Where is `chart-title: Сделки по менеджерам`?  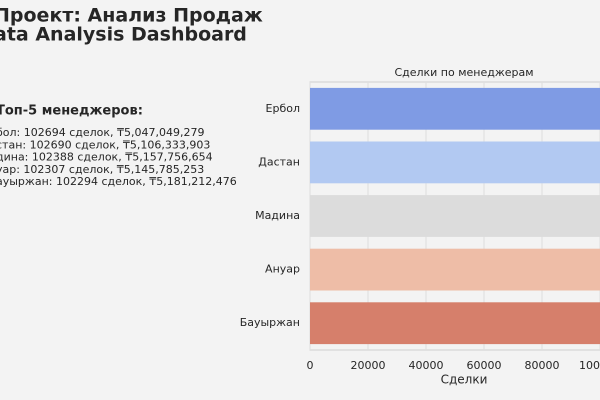
chart-title: Сделки по менеджерам is located at coordinates (463, 72).